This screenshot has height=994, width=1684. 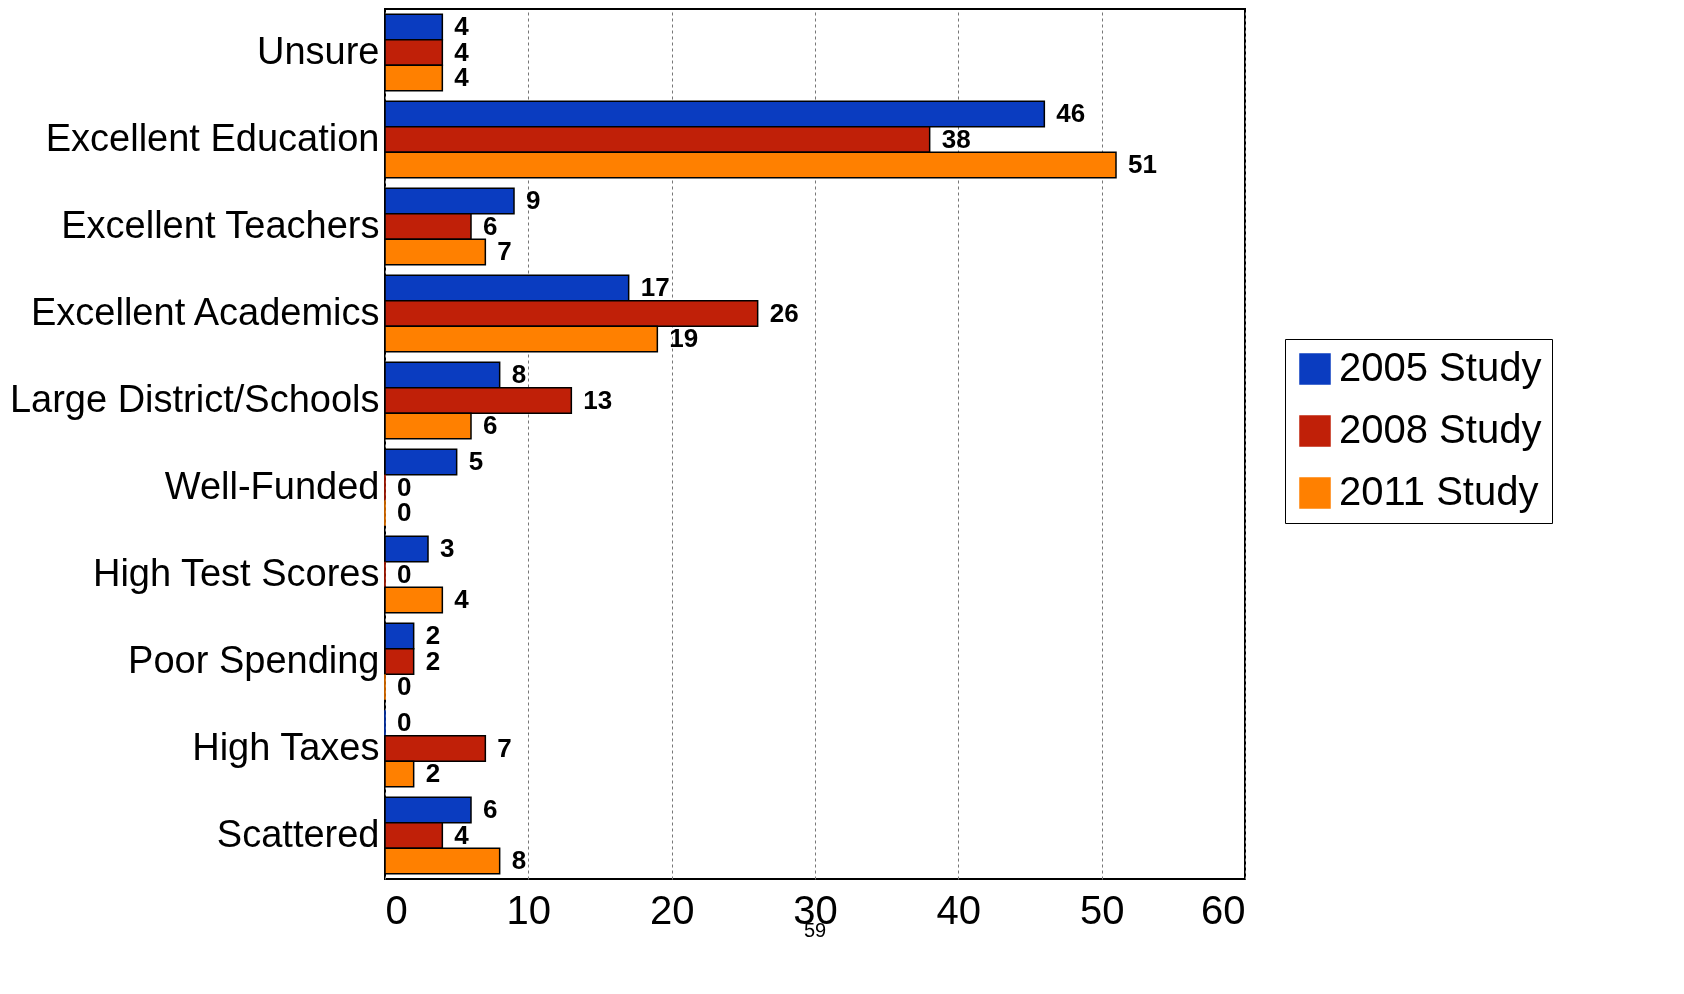 I want to click on y-tick-label: Excellent Teachers, so click(x=220, y=224).